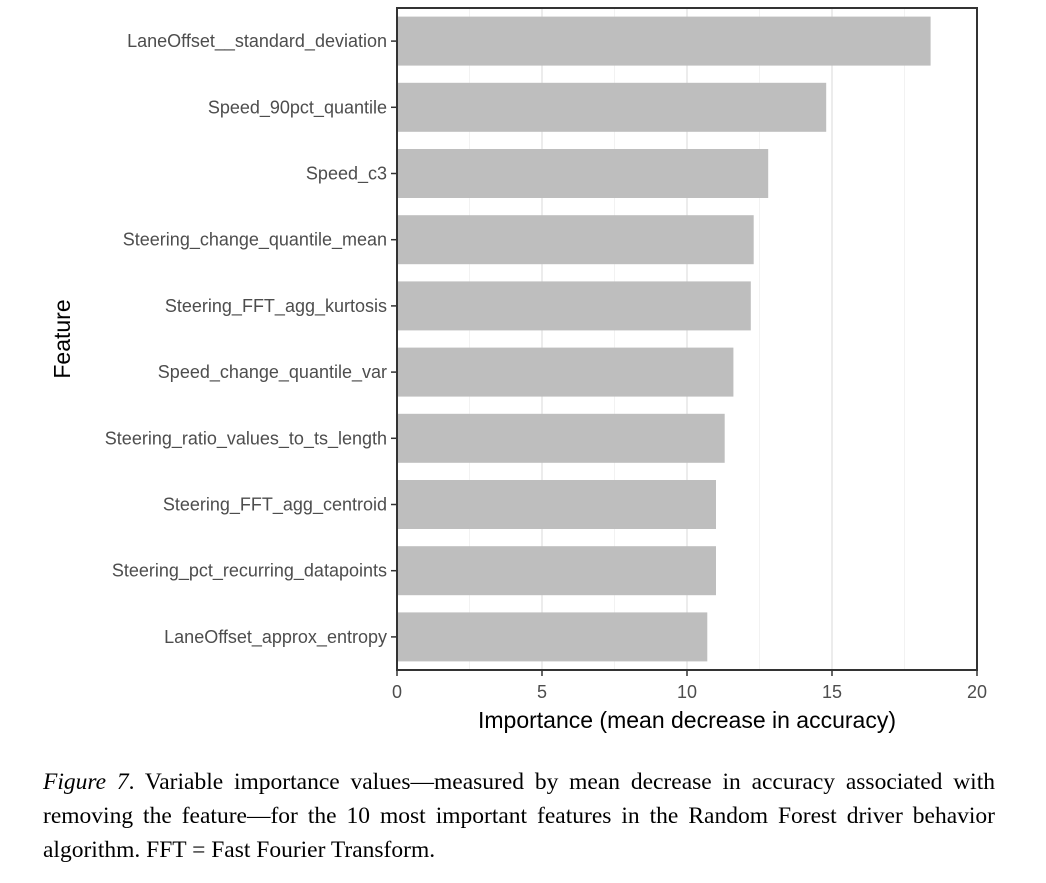 The width and height of the screenshot is (1046, 883). What do you see at coordinates (275, 505) in the screenshot?
I see `y-tick-label: Steering_FFT_agg_centroid` at bounding box center [275, 505].